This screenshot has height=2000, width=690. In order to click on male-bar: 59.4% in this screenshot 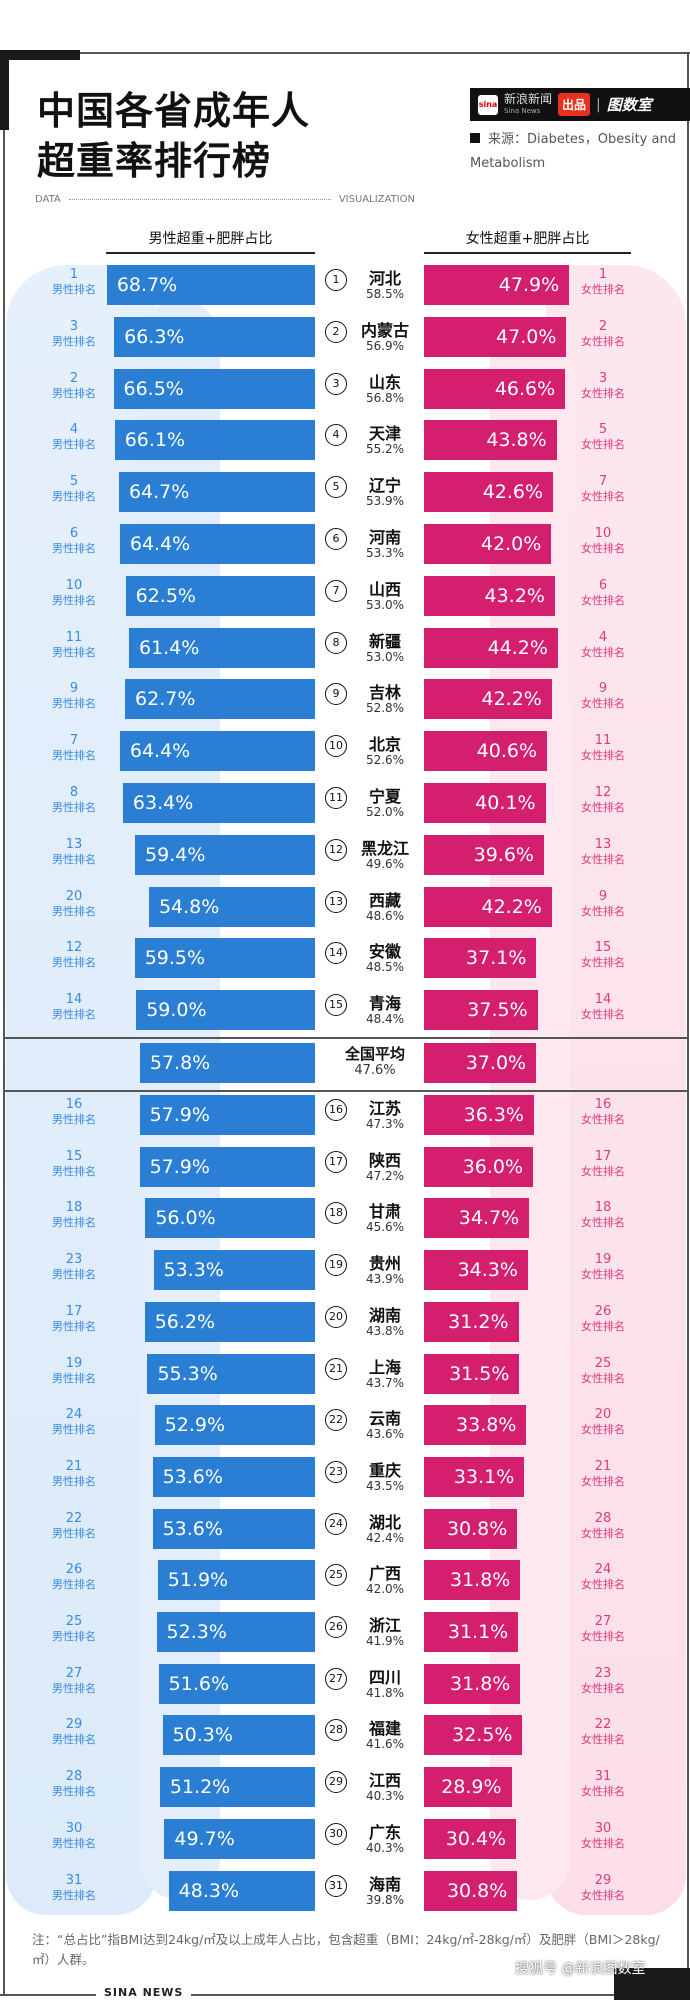, I will do `click(225, 854)`.